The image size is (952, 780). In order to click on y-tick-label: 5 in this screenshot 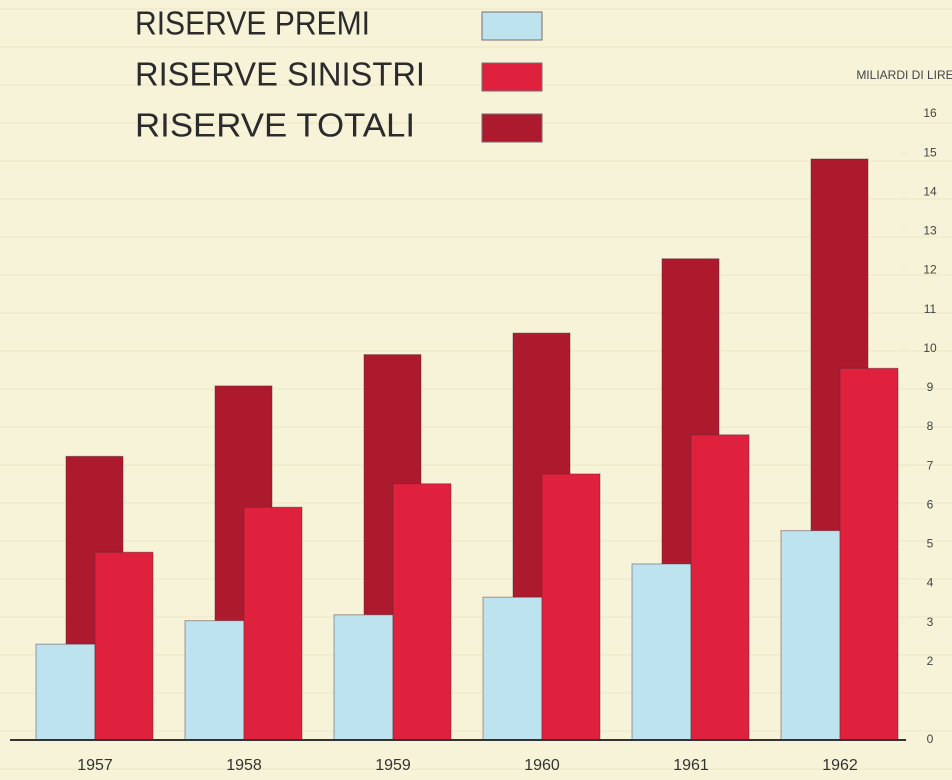, I will do `click(930, 544)`.